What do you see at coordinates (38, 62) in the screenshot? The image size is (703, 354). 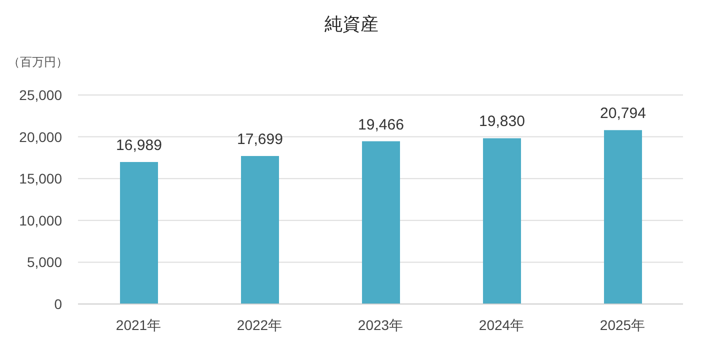 I see `y-axis-title: （百万円）` at bounding box center [38, 62].